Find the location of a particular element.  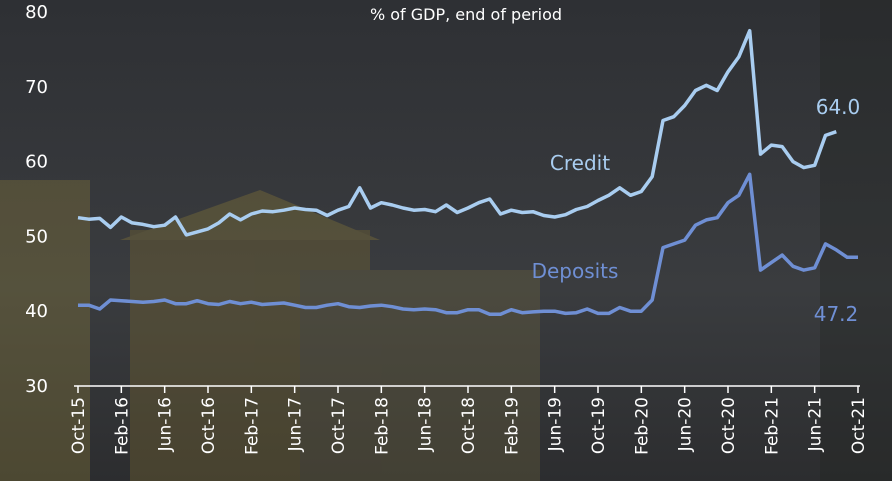

x-tick-label: Feb-19 is located at coordinates (512, 426).